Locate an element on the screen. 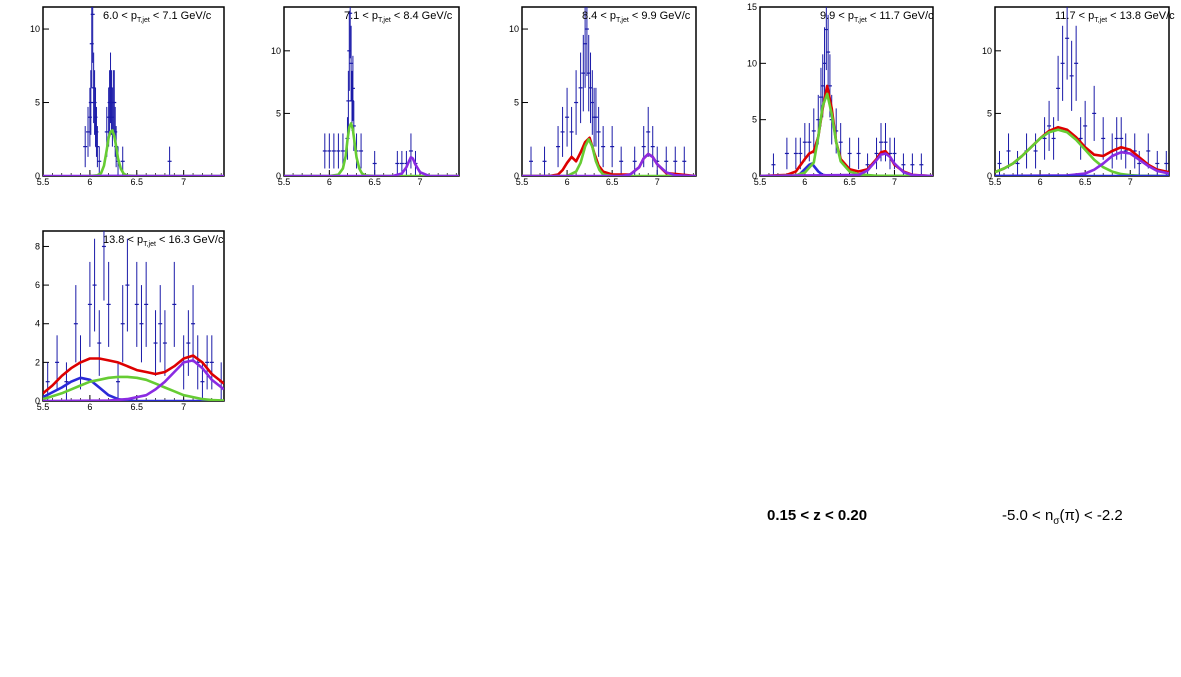 The image size is (1181, 677). panel-title-hi: < 8.4 GeV/c is located at coordinates (421, 16).